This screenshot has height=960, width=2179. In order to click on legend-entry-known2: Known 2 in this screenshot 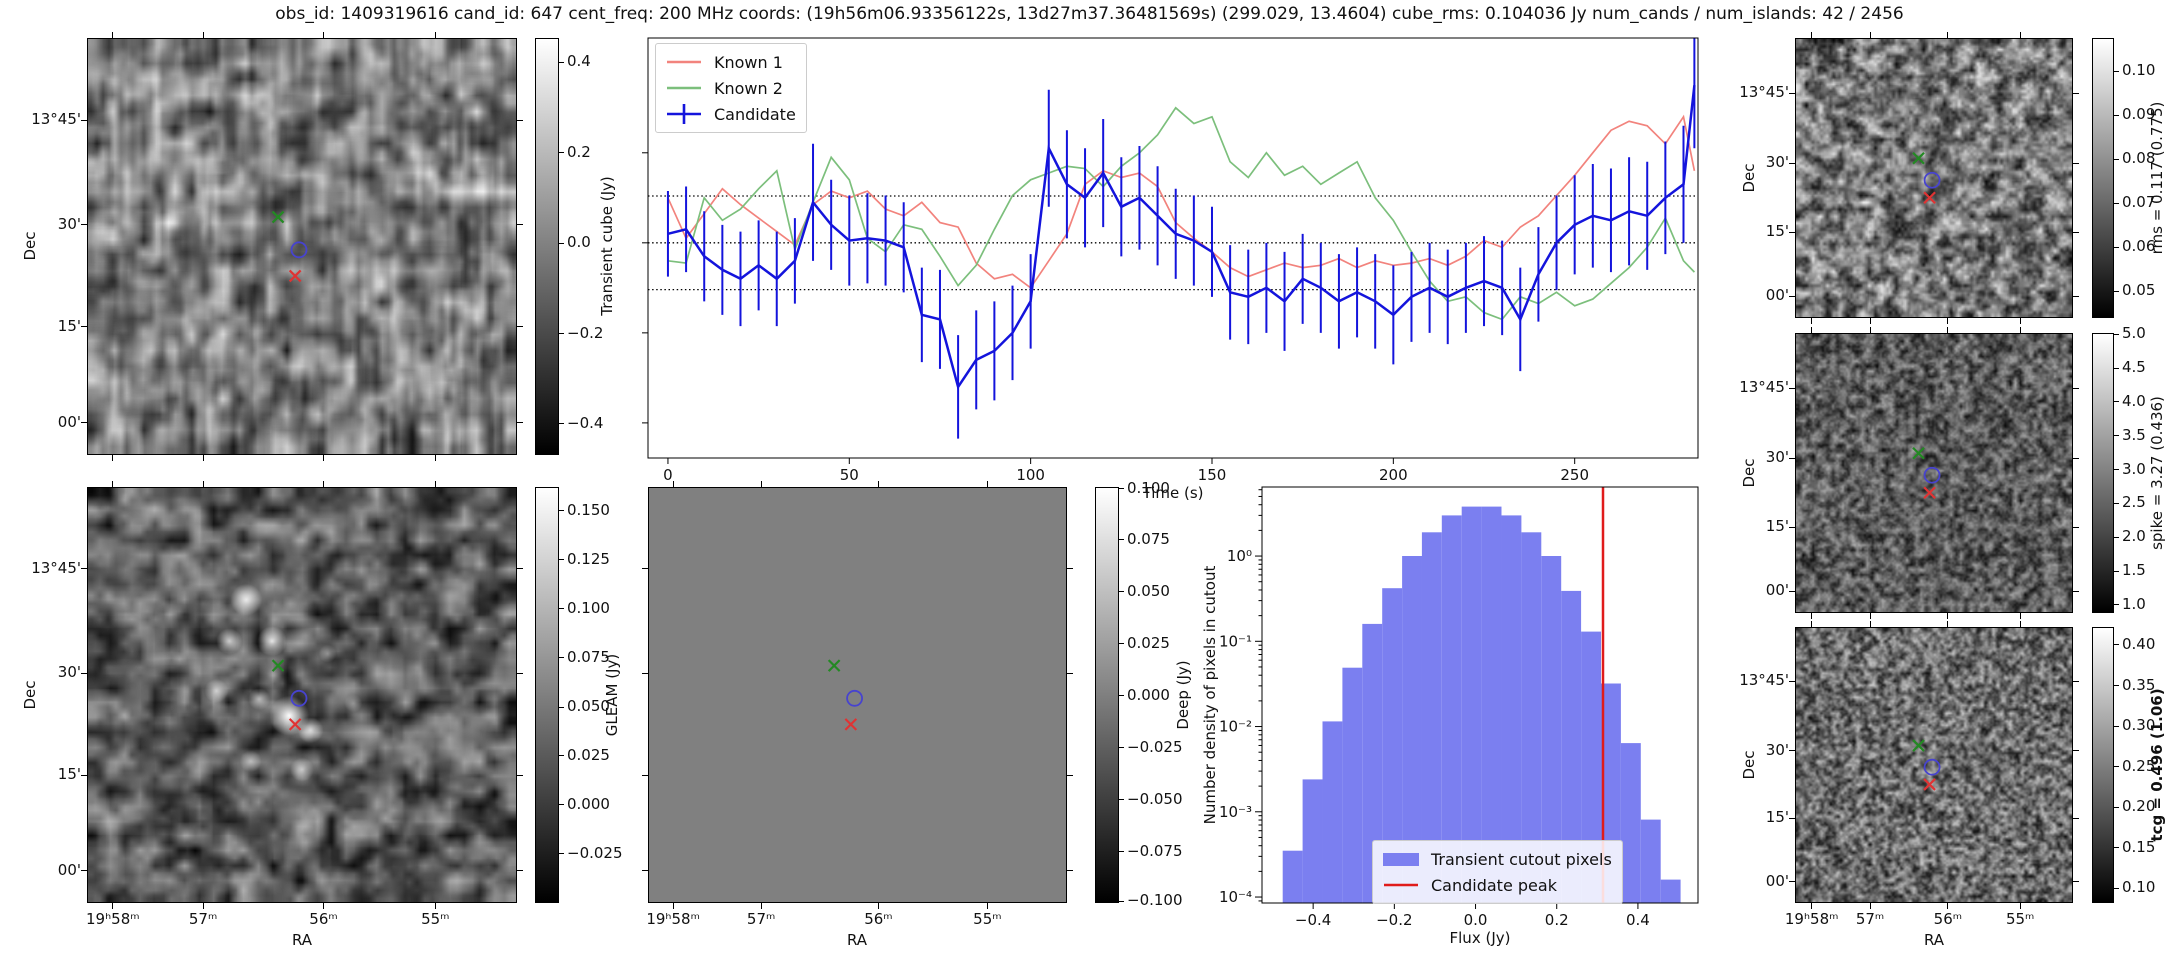, I will do `click(731, 88)`.